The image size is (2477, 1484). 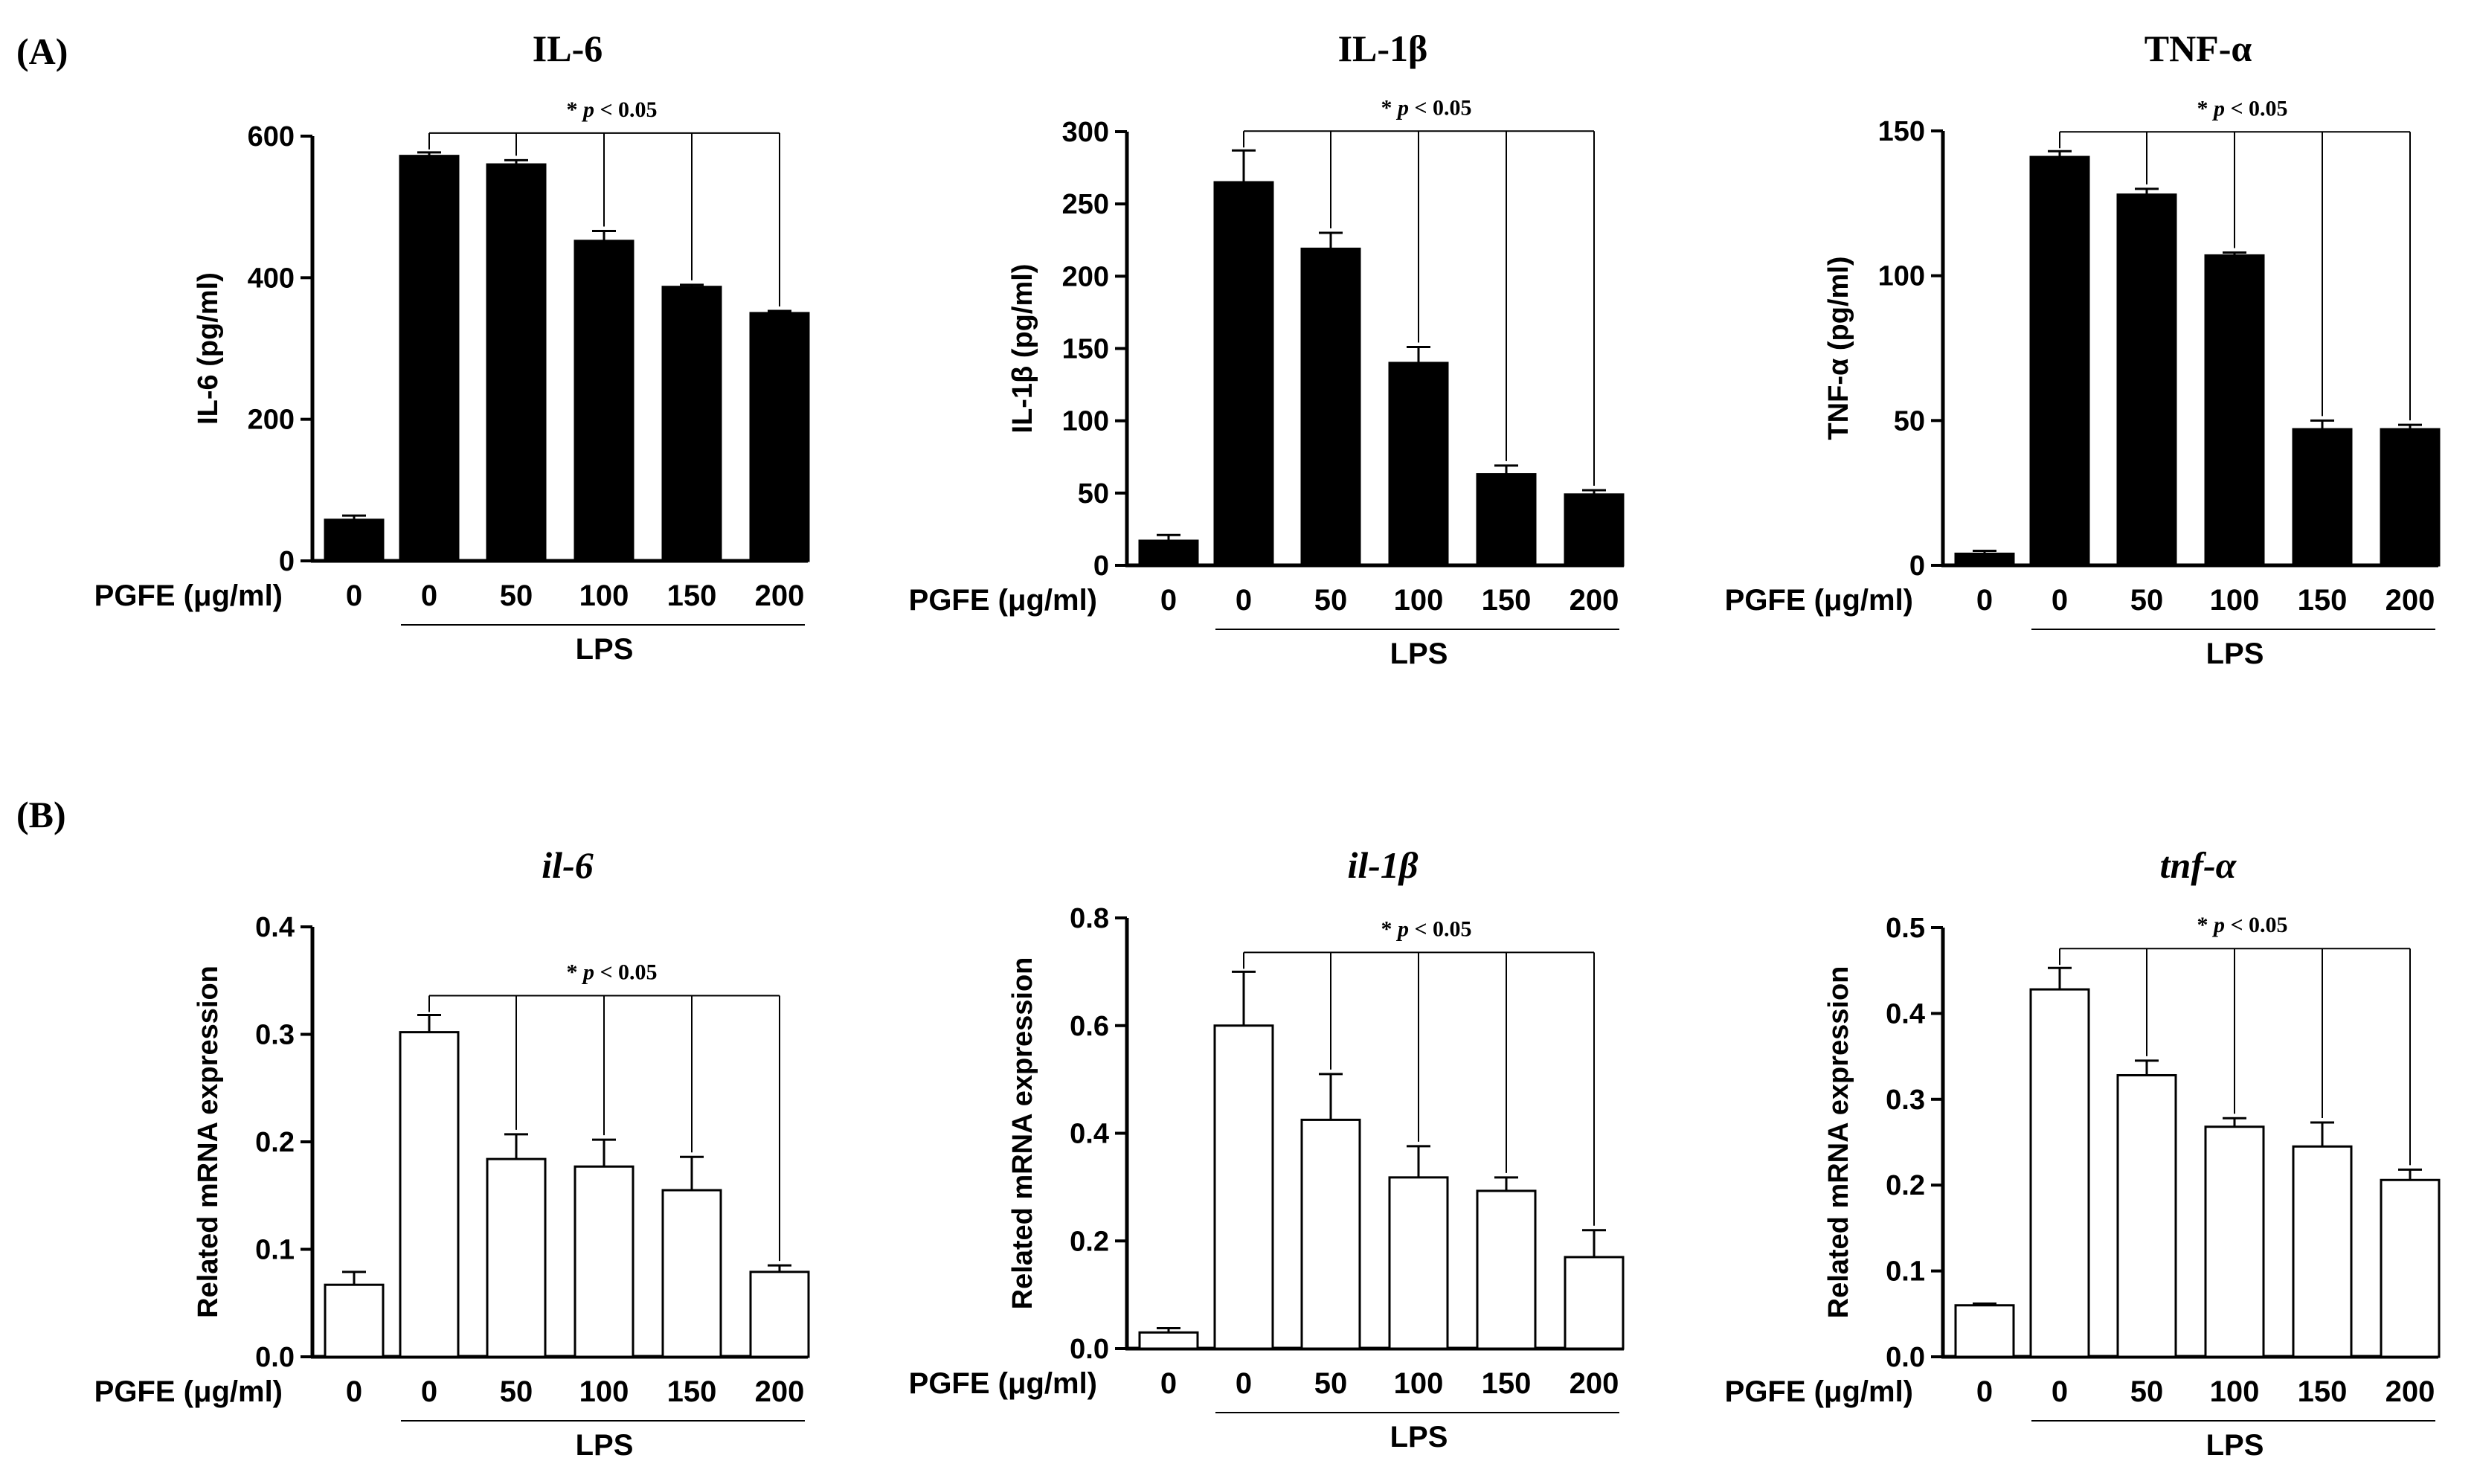 I want to click on y-tick-label: 300, so click(x=1085, y=132).